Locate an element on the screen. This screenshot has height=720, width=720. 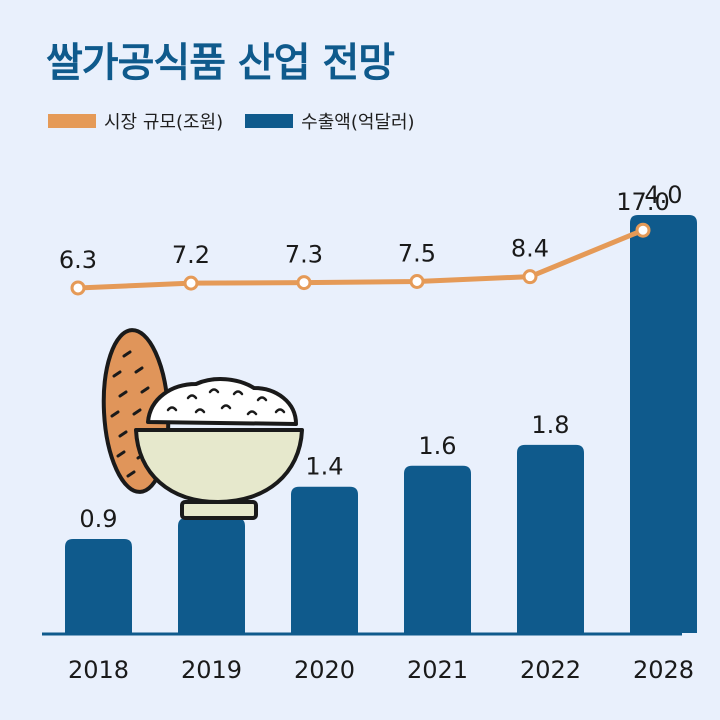
bar-value-label-2028: 4.0 is located at coordinates (663, 195).